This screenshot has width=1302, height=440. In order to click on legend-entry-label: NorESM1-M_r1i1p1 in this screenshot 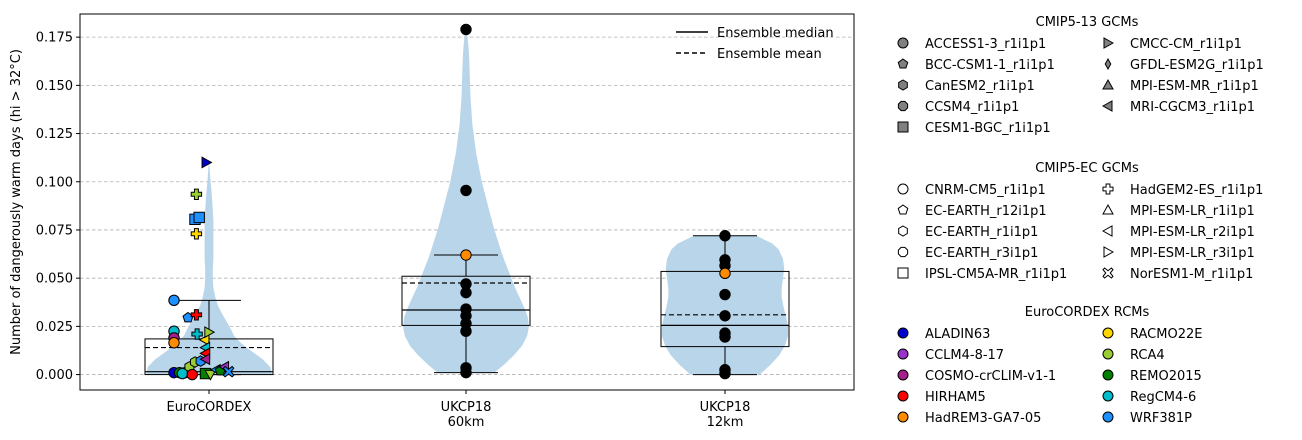, I will do `click(1191, 274)`.